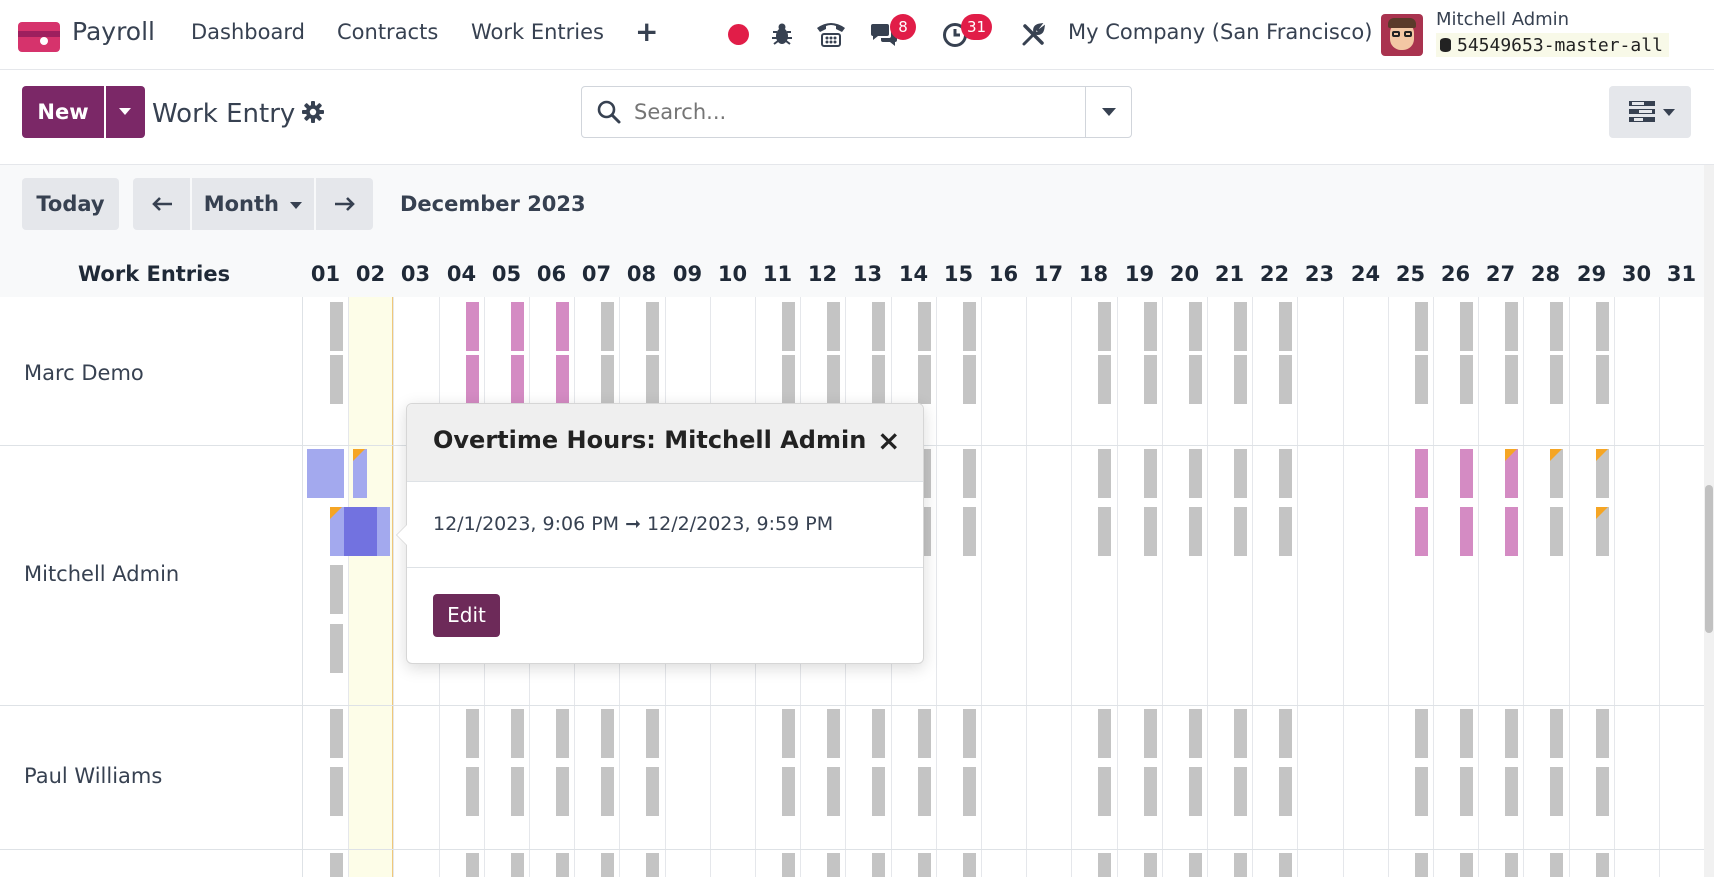 This screenshot has width=1714, height=877. I want to click on scale-dropdown: Month, so click(253, 204).